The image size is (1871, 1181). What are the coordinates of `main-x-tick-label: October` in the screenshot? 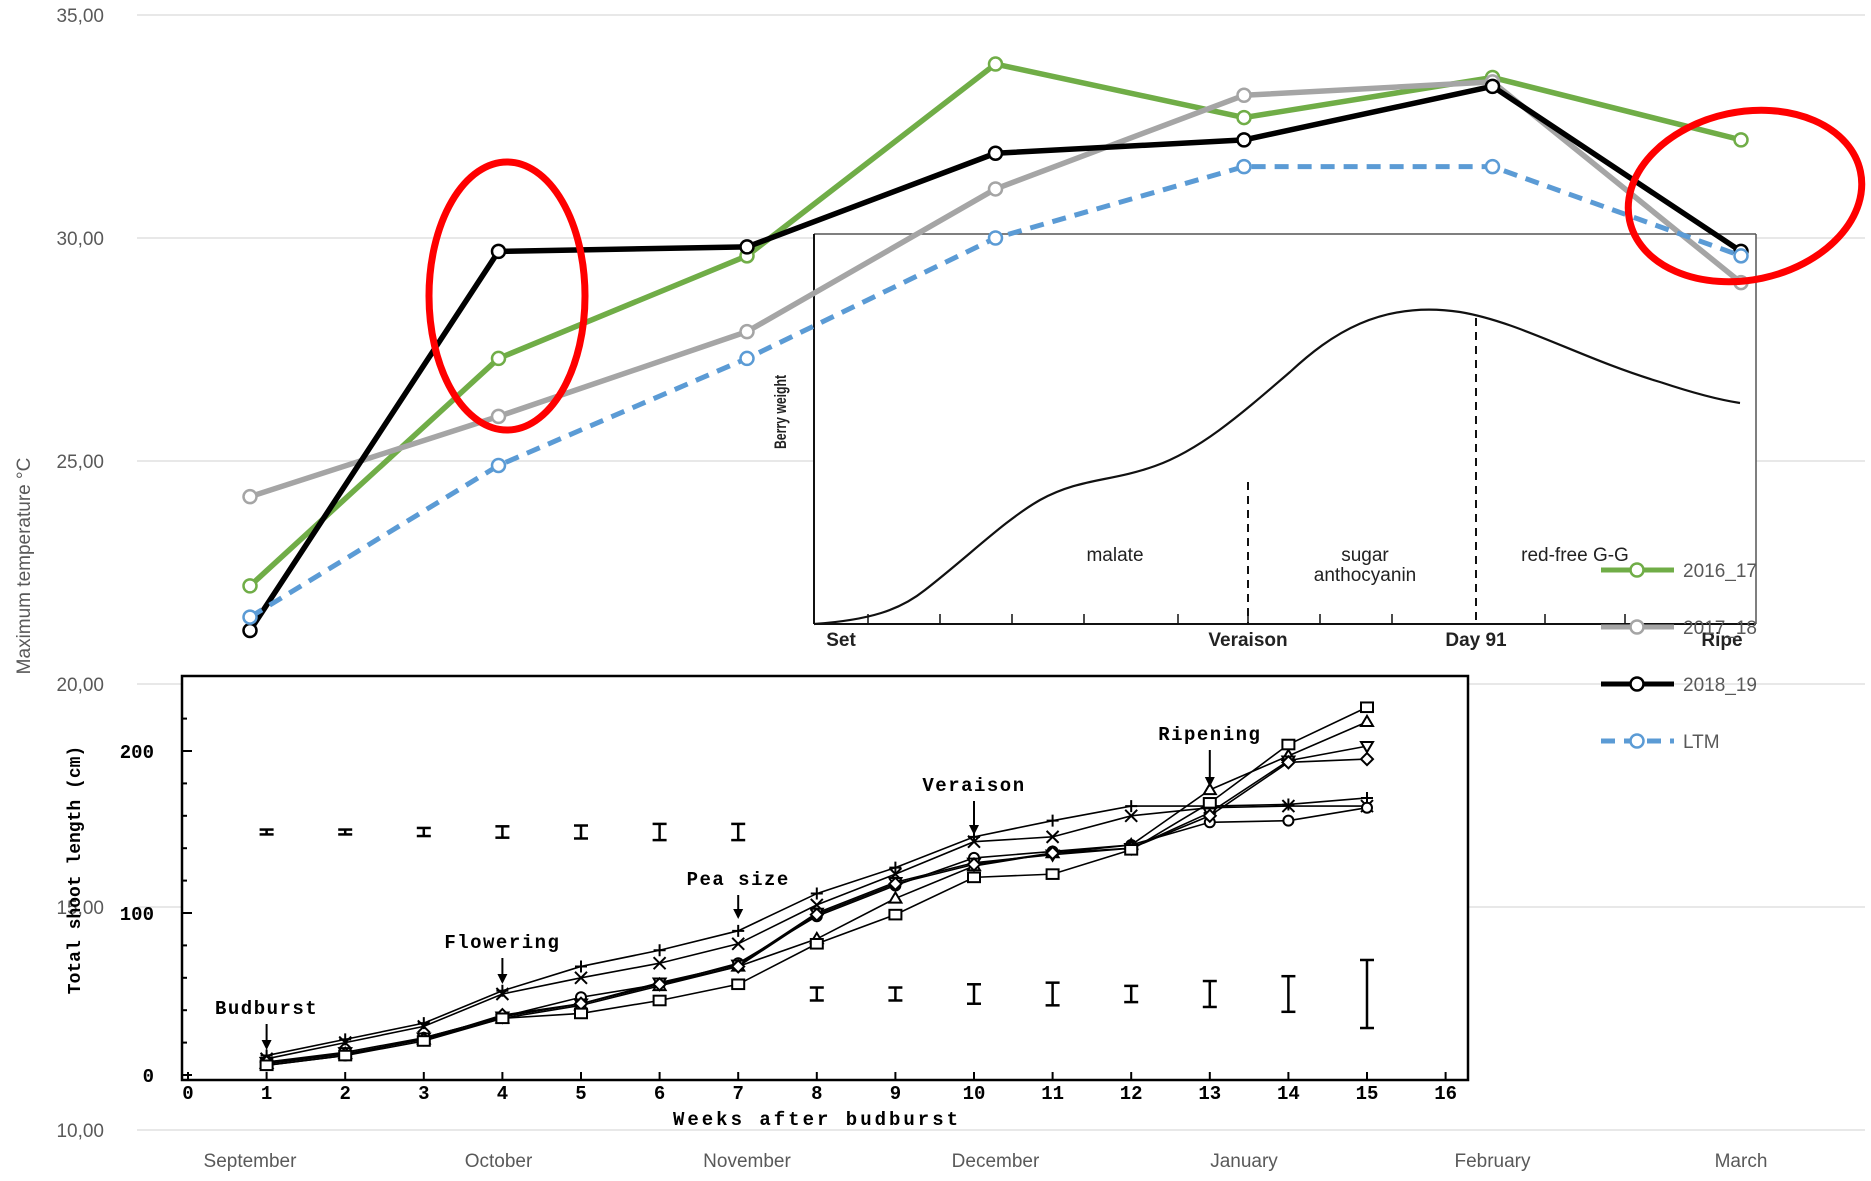 It's located at (499, 1161).